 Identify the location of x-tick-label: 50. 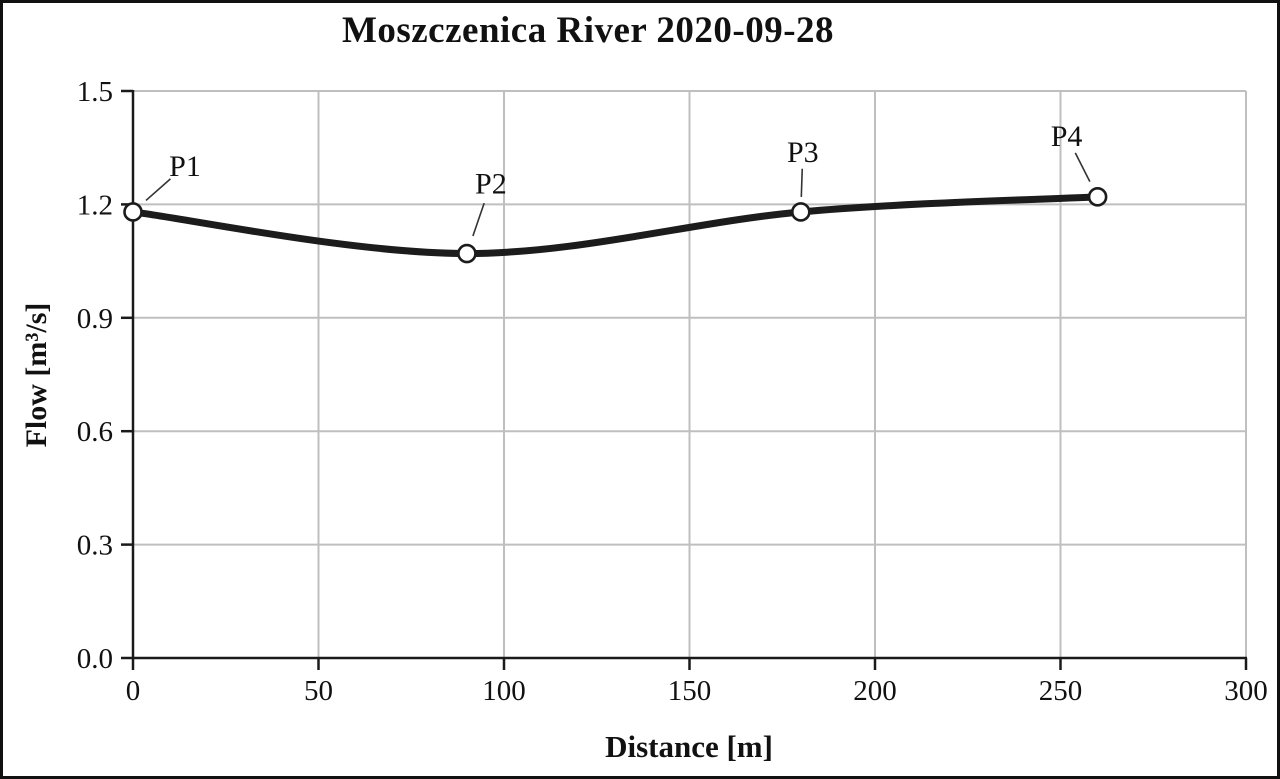
(318, 691).